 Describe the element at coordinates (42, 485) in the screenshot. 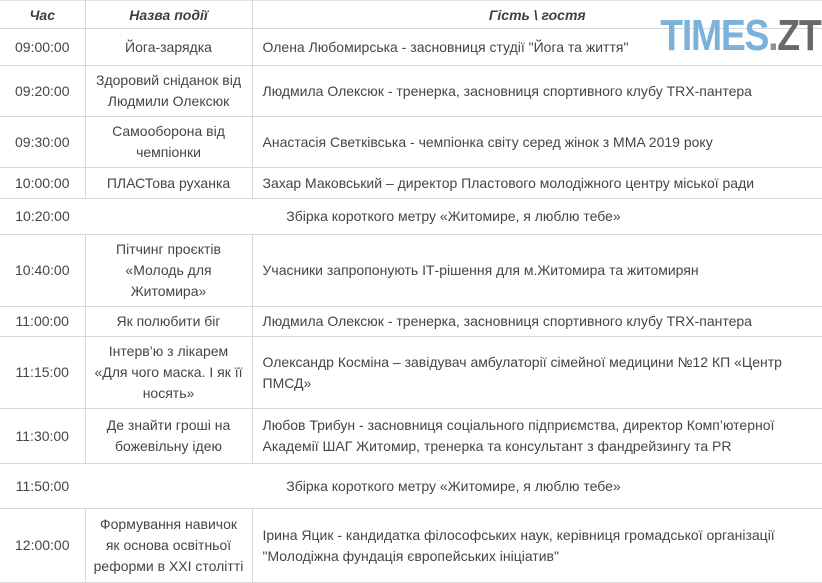

I see `time-cell: 11:50:00` at that location.